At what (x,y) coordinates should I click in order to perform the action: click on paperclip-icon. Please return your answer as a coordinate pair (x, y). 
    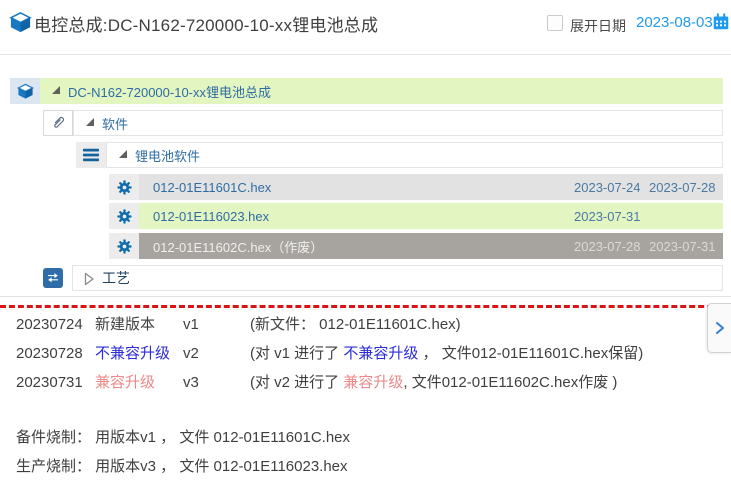
    Looking at the image, I should click on (58, 123).